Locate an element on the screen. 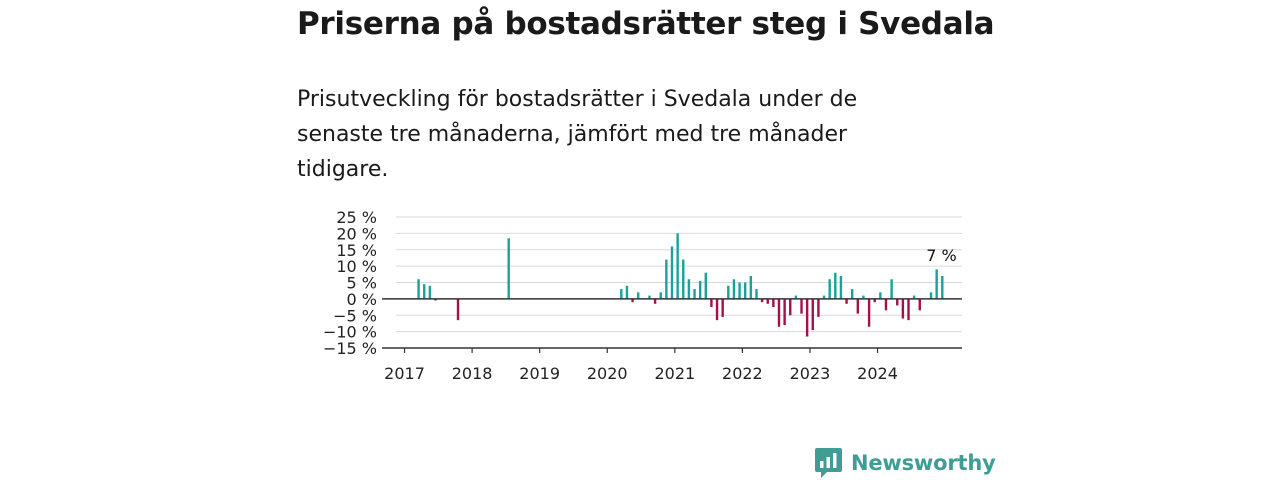 This screenshot has height=480, width=1280. y-tick-label: 10 % is located at coordinates (356, 266).